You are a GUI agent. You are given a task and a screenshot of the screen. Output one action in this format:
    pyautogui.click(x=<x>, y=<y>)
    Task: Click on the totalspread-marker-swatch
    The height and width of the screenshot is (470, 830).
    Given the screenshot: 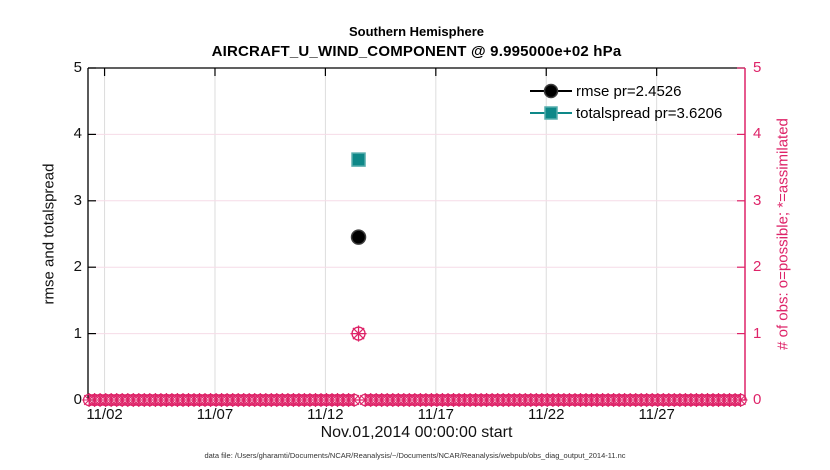 What is the action you would take?
    pyautogui.click(x=551, y=113)
    